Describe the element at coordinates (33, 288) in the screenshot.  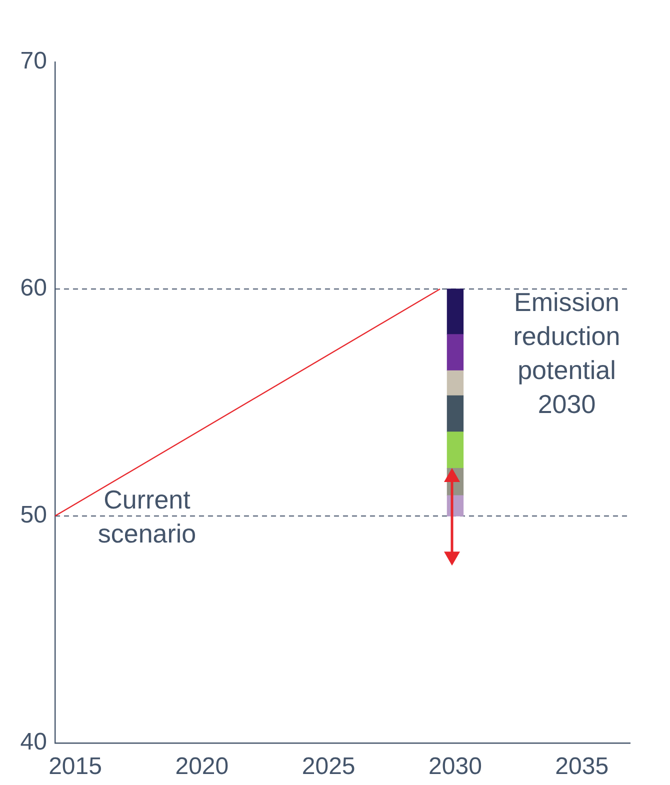
I see `y-tick-label: 60` at that location.